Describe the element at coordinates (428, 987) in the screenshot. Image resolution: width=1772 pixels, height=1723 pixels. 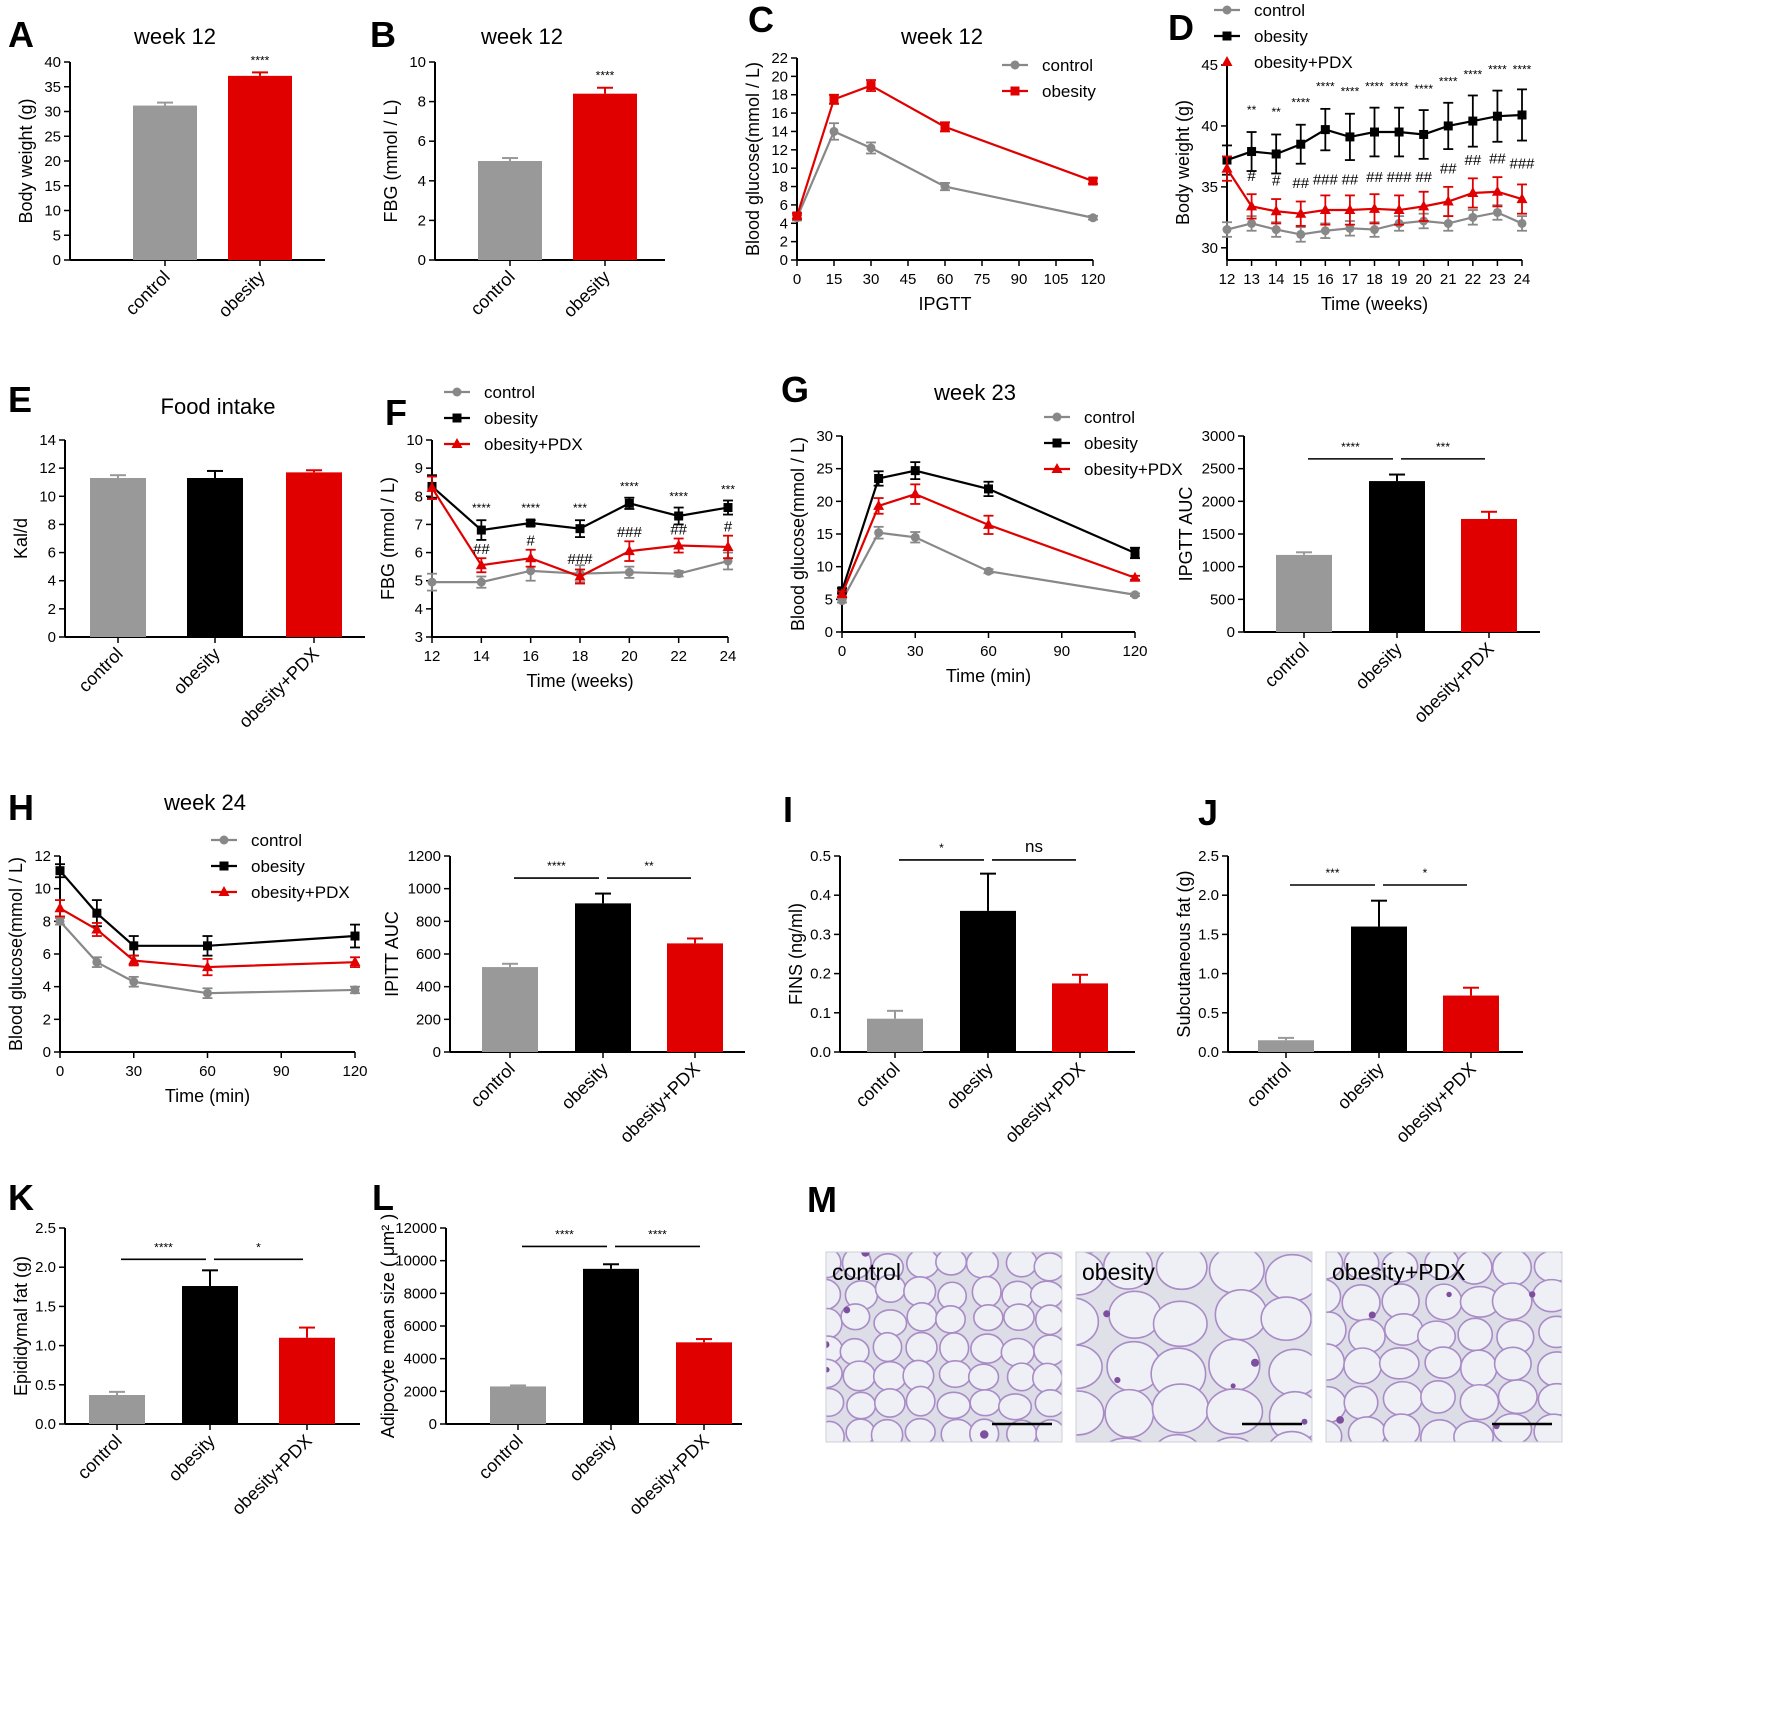
I see `y-tick-label: 400` at that location.